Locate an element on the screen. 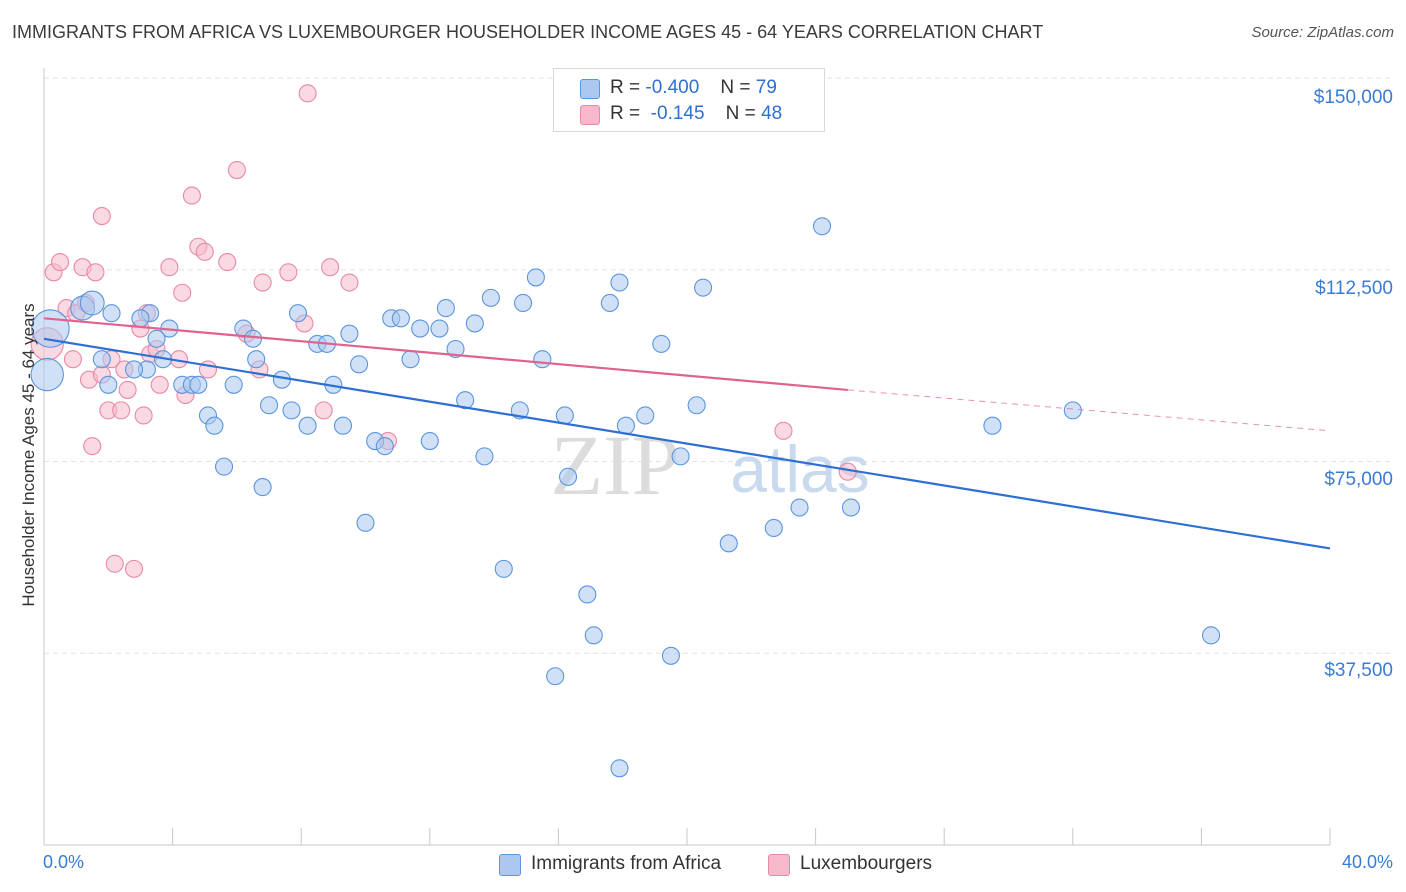 This screenshot has width=1406, height=892. source-note: Source: ZipAtlas.com is located at coordinates (1322, 32).